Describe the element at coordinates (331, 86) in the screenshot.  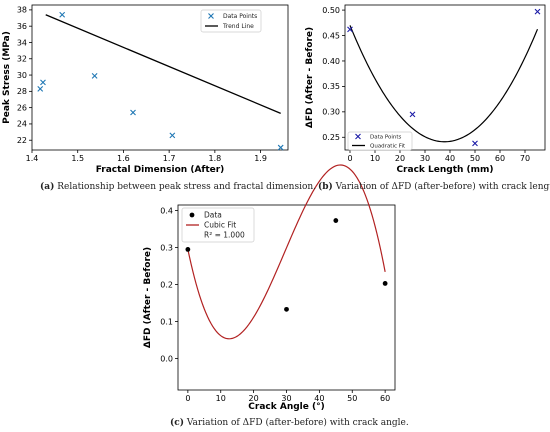
I see `y-tick-label: 0.35` at that location.